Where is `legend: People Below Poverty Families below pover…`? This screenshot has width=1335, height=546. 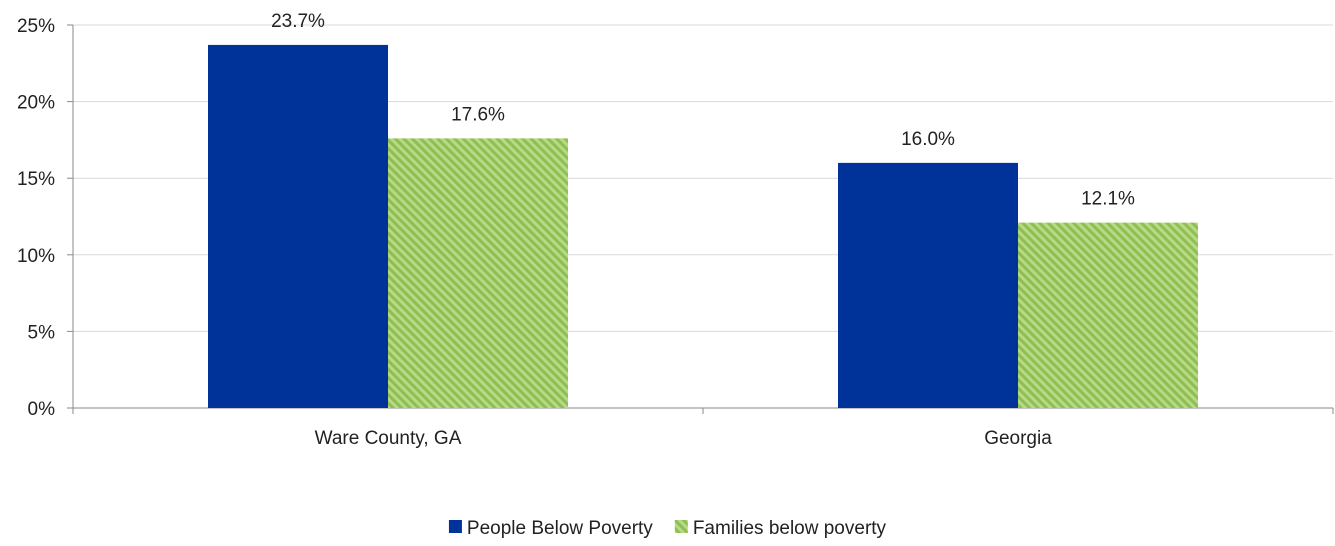
legend: People Below Poverty Families below pover… is located at coordinates (667, 528).